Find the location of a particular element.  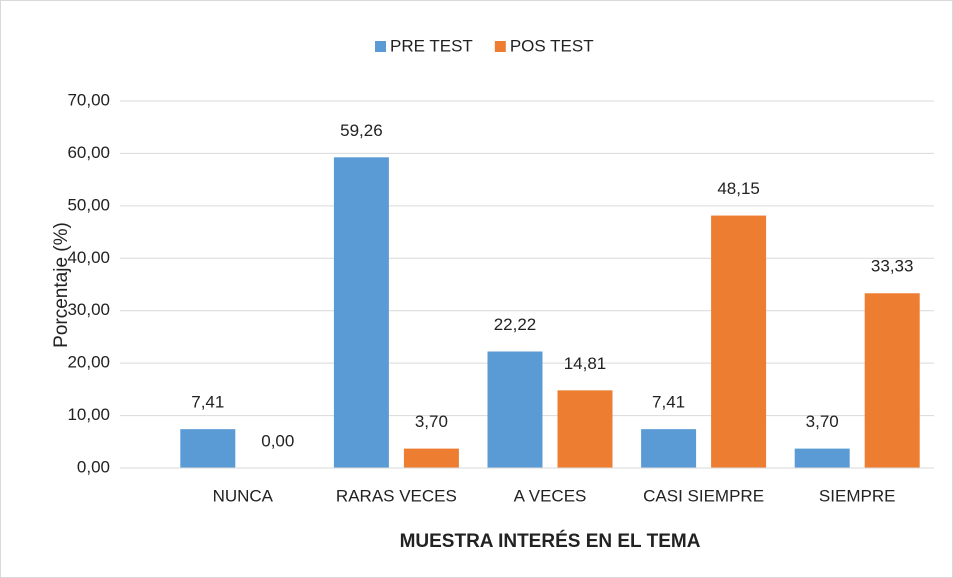

x-tick-label: CASI SIEMPRE is located at coordinates (703, 495).